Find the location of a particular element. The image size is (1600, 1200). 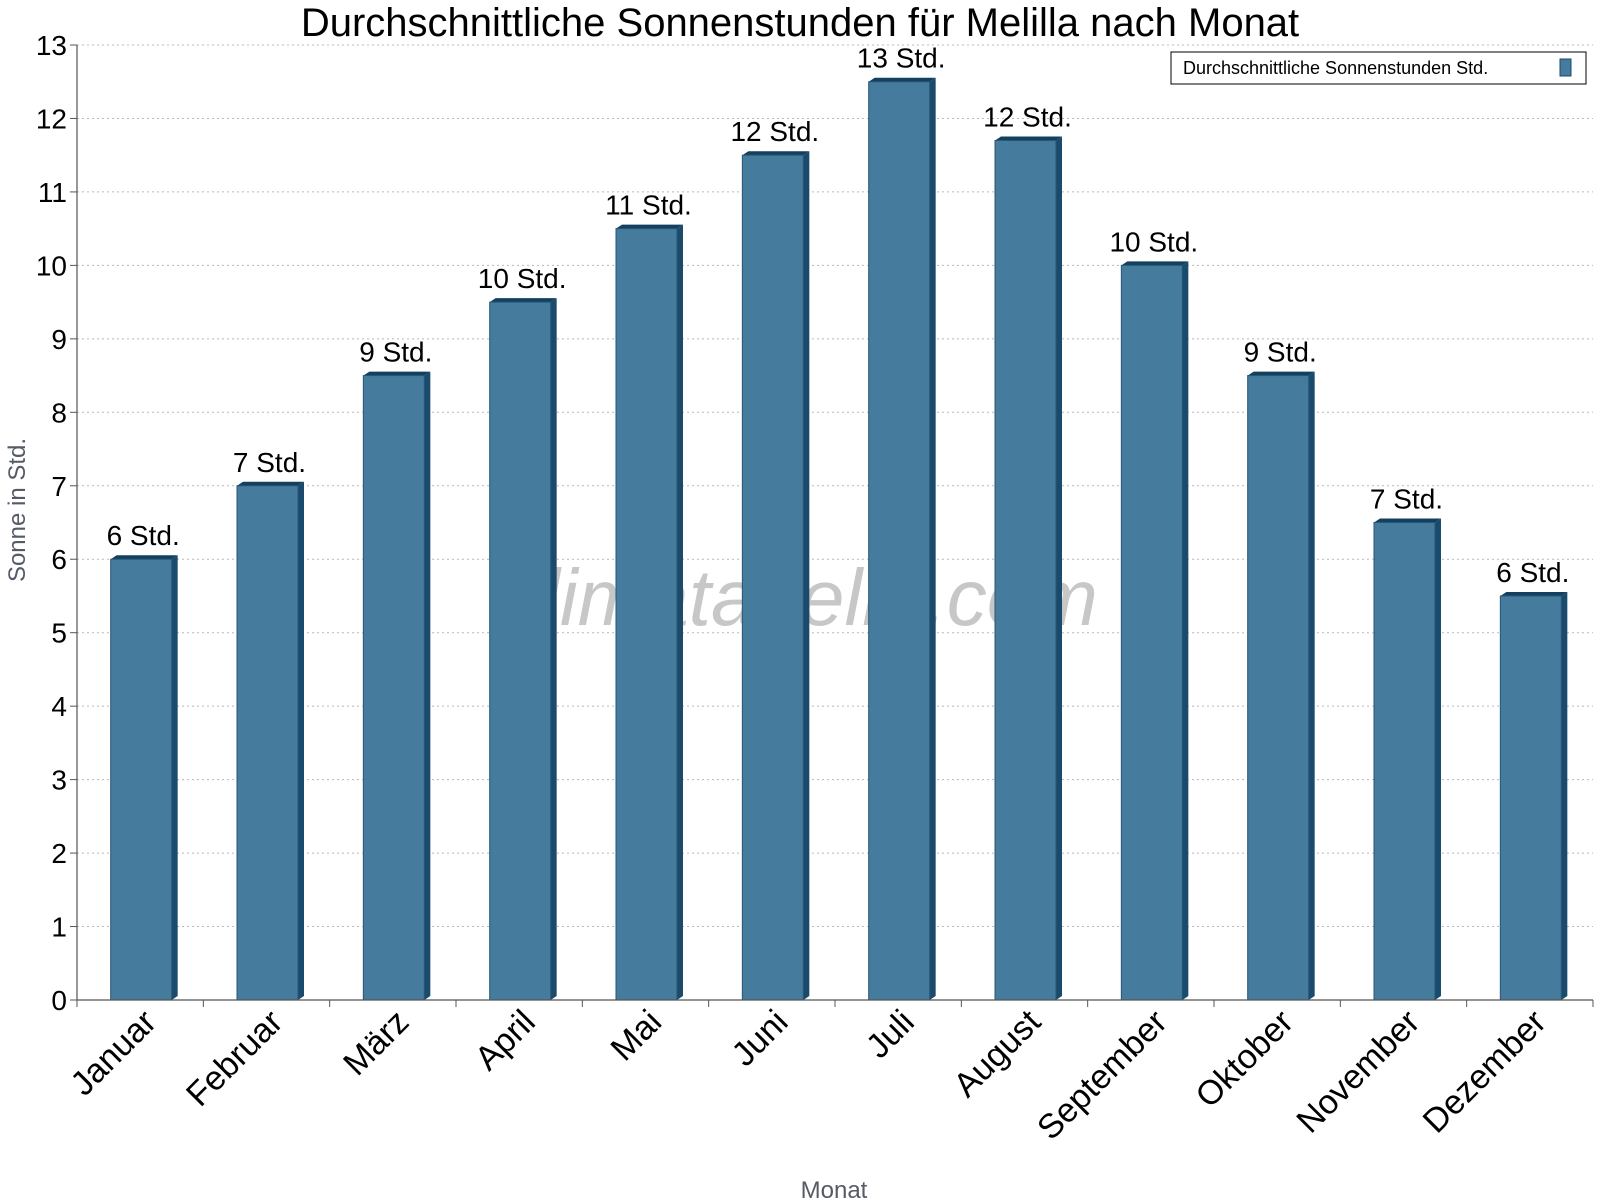

x-axis-label: Monat is located at coordinates (834, 1188).